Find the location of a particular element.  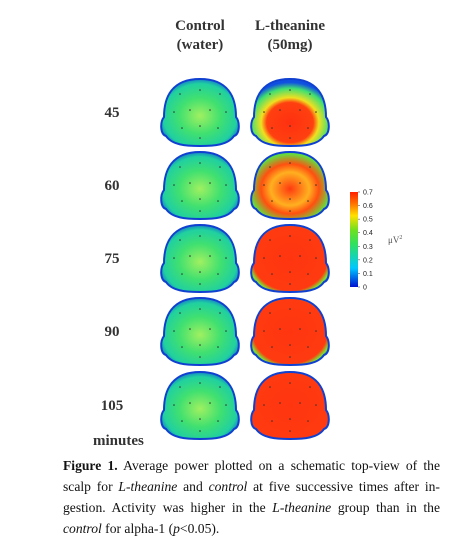

caption-text: at five successive times after in- is located at coordinates (343, 486).